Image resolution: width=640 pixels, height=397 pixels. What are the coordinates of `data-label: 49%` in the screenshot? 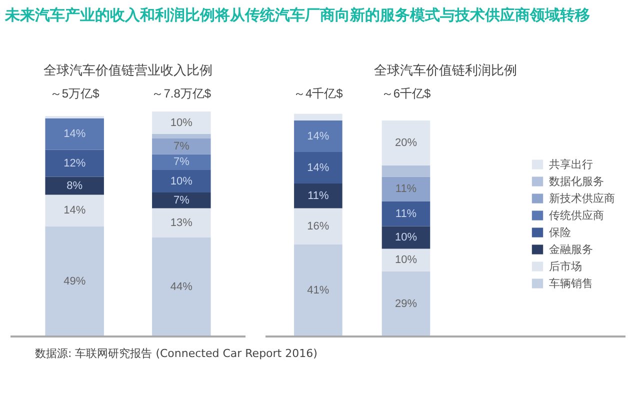 It's located at (75, 281).